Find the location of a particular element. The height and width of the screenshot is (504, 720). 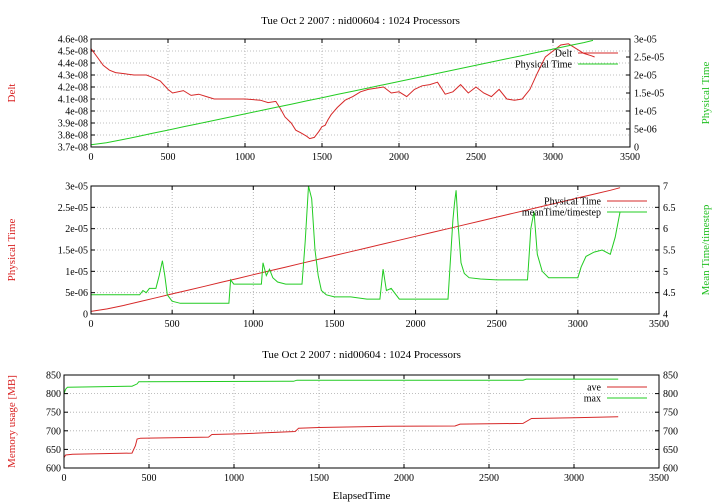

y-left-tick-label: 3.7e-08 is located at coordinates (73, 148).